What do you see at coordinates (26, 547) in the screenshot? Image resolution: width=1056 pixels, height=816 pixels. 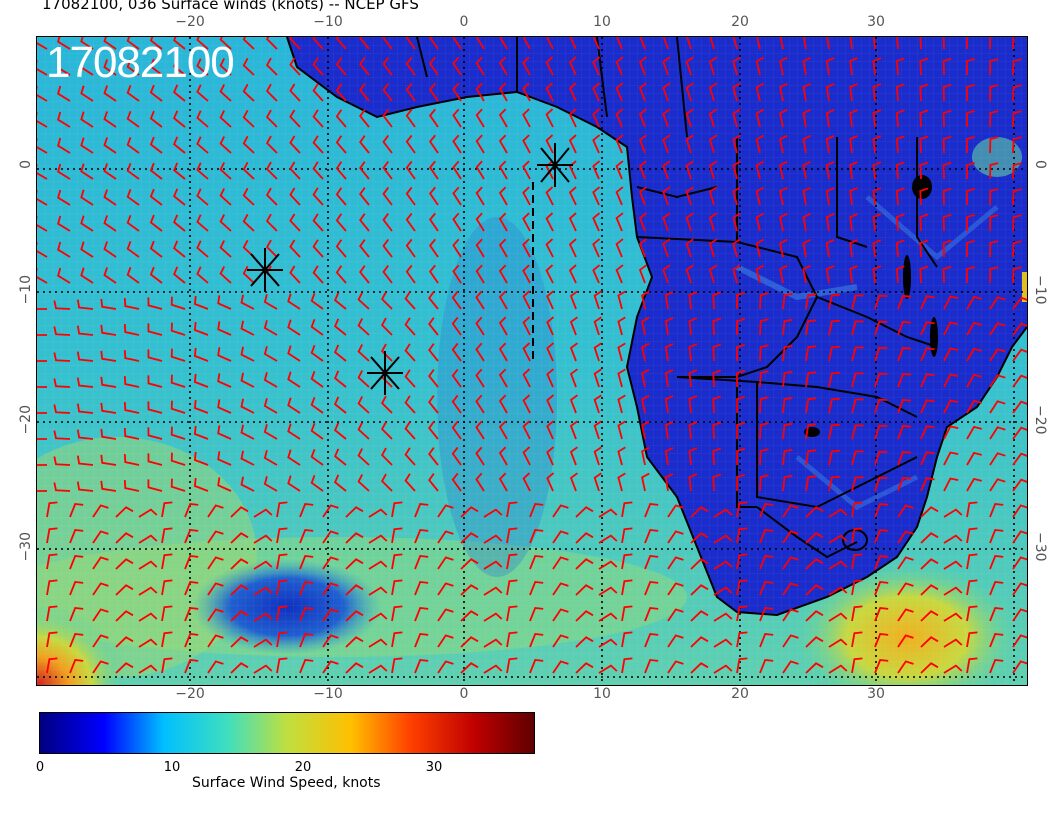 I see `left-lat-tick: −30` at bounding box center [26, 547].